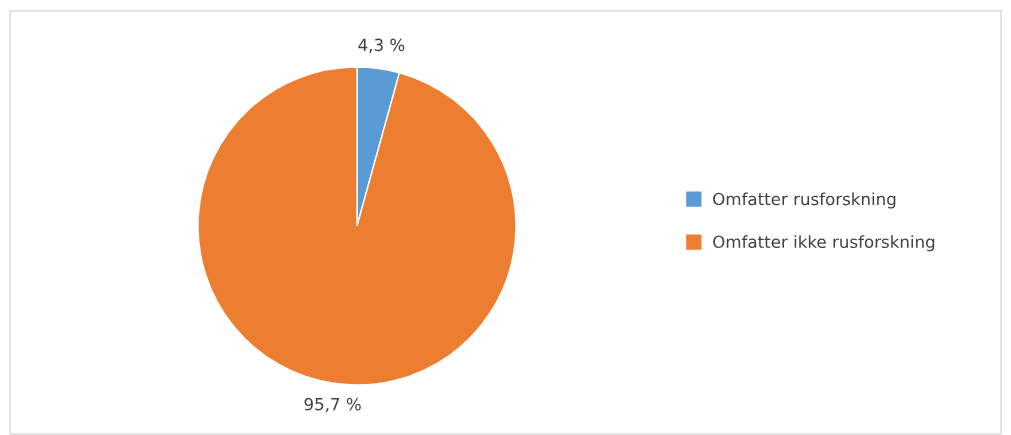 This screenshot has width=1011, height=435. I want to click on data-label: 4,3 %, so click(381, 45).